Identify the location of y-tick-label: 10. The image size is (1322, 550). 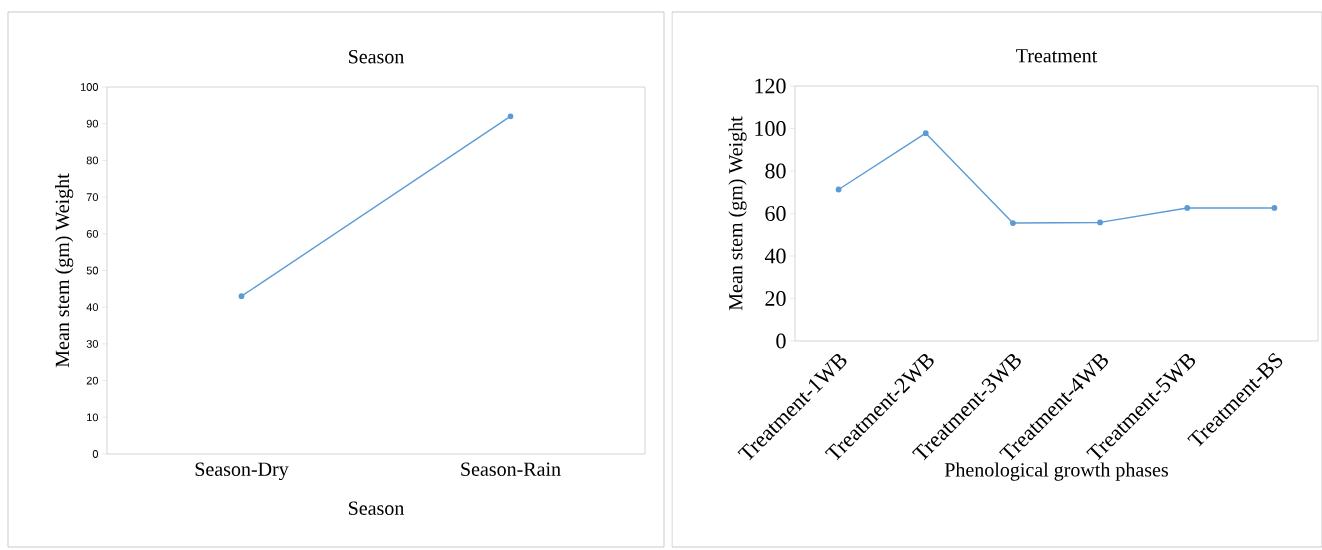
(93, 417).